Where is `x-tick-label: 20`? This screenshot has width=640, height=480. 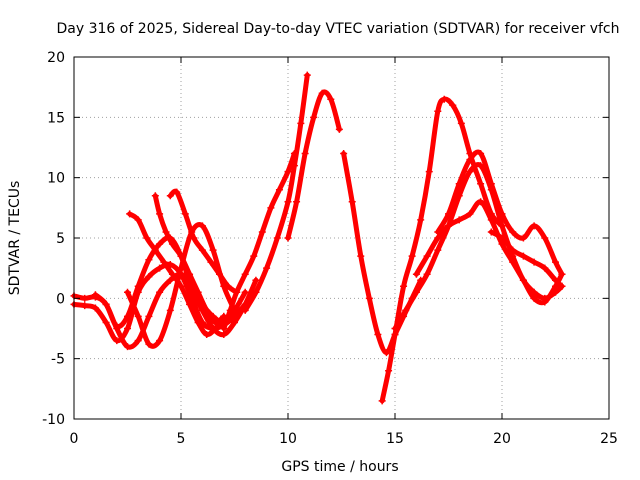
x-tick-label: 20 is located at coordinates (502, 439).